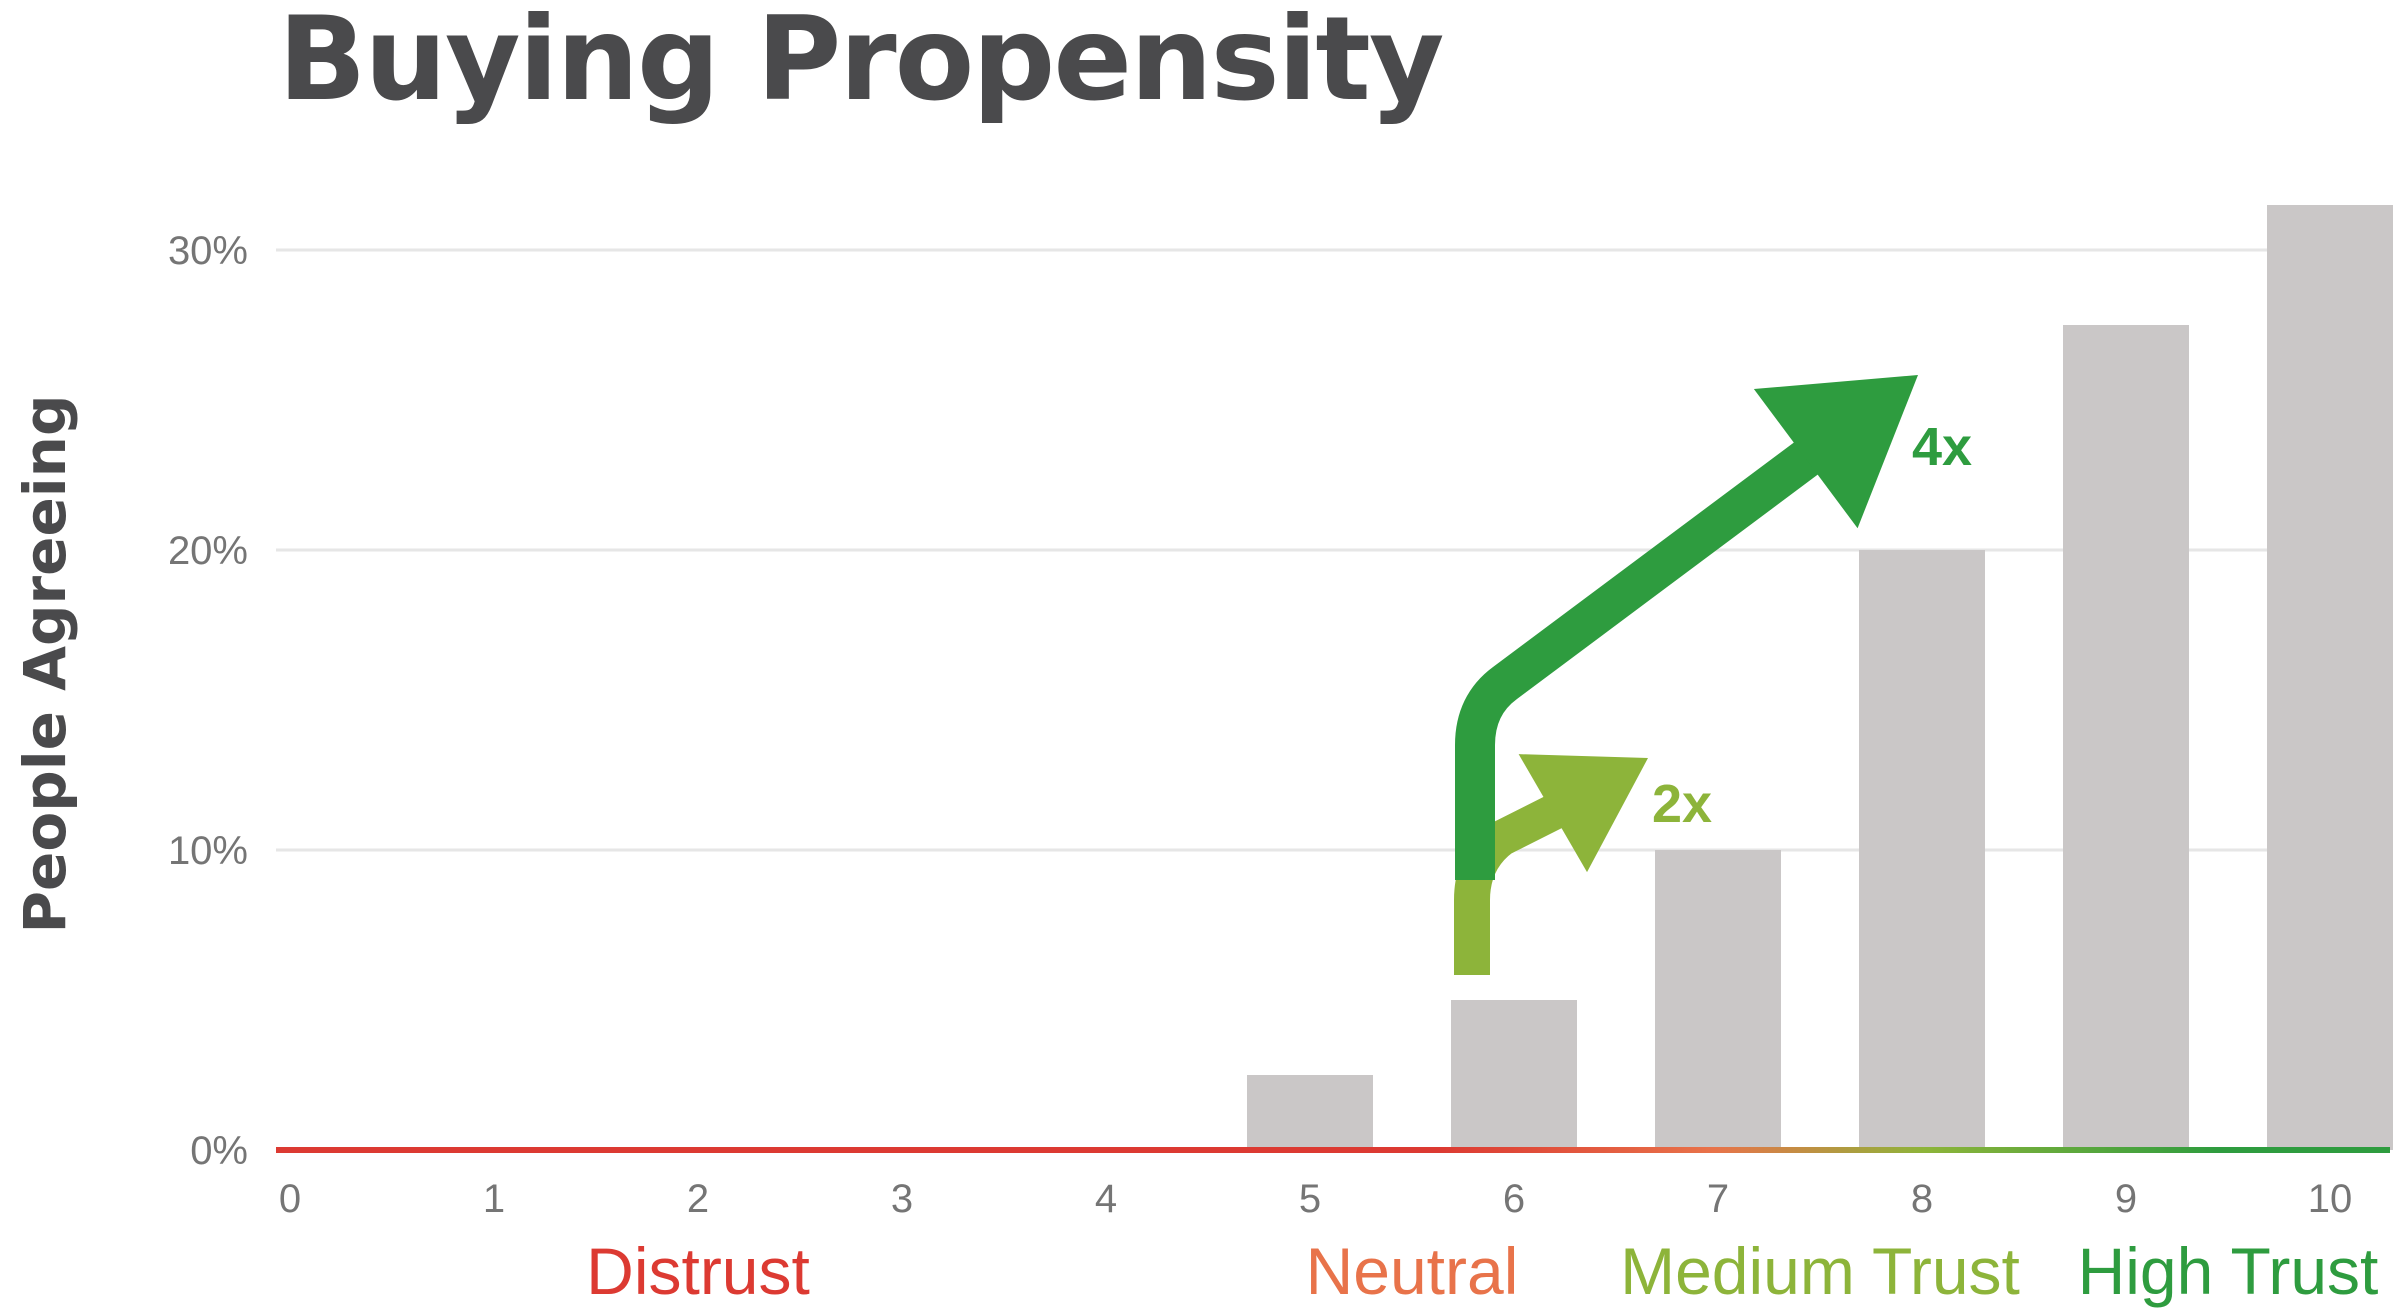  I want to click on zone-label-high-trust: High Trust, so click(2228, 1271).